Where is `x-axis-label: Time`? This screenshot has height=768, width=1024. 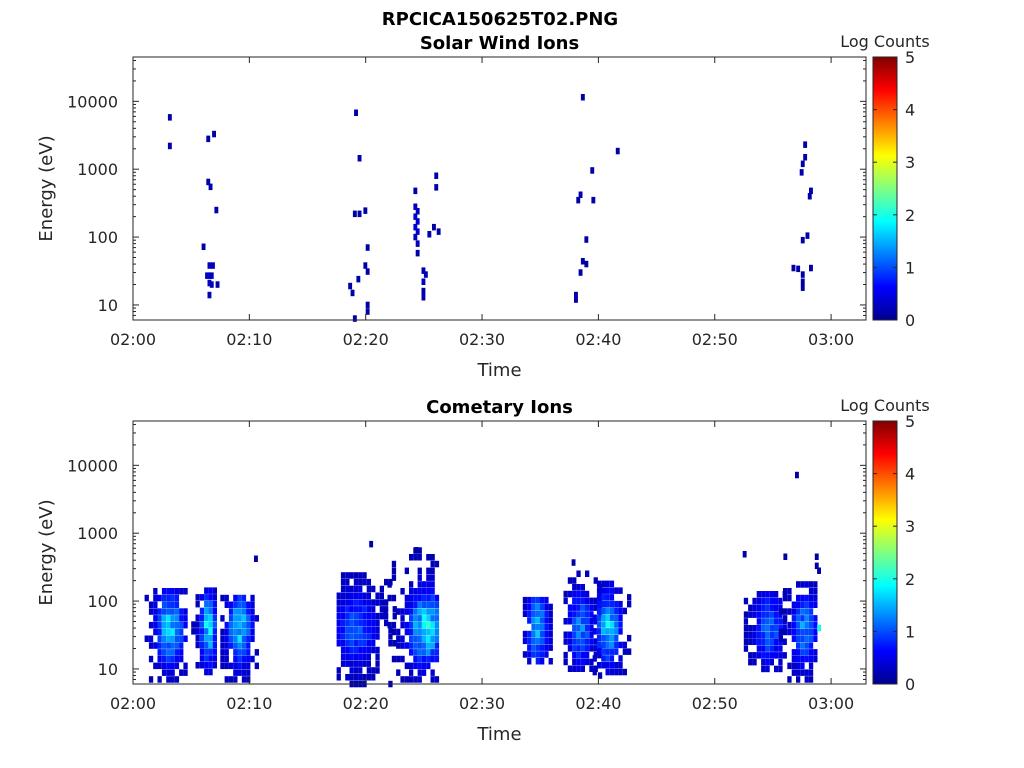 x-axis-label: Time is located at coordinates (498, 370).